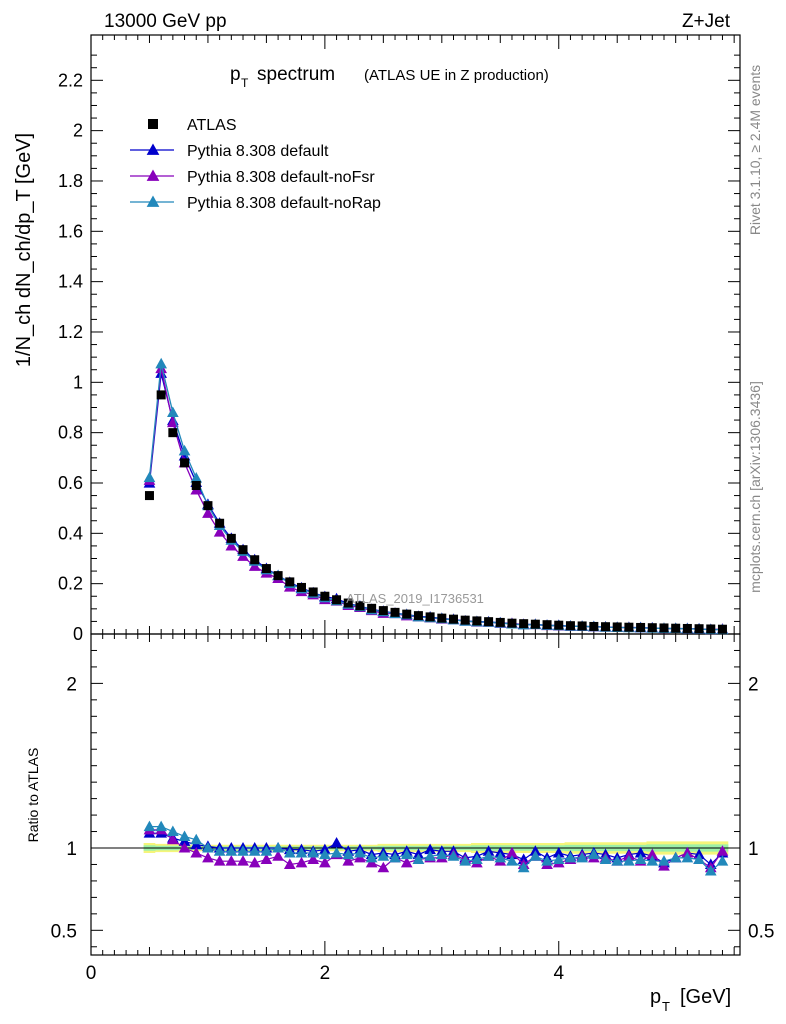 The height and width of the screenshot is (1024, 786). What do you see at coordinates (281, 177) in the screenshot?
I see `legend-label-1: Pythia 8.308 default-noFsr` at bounding box center [281, 177].